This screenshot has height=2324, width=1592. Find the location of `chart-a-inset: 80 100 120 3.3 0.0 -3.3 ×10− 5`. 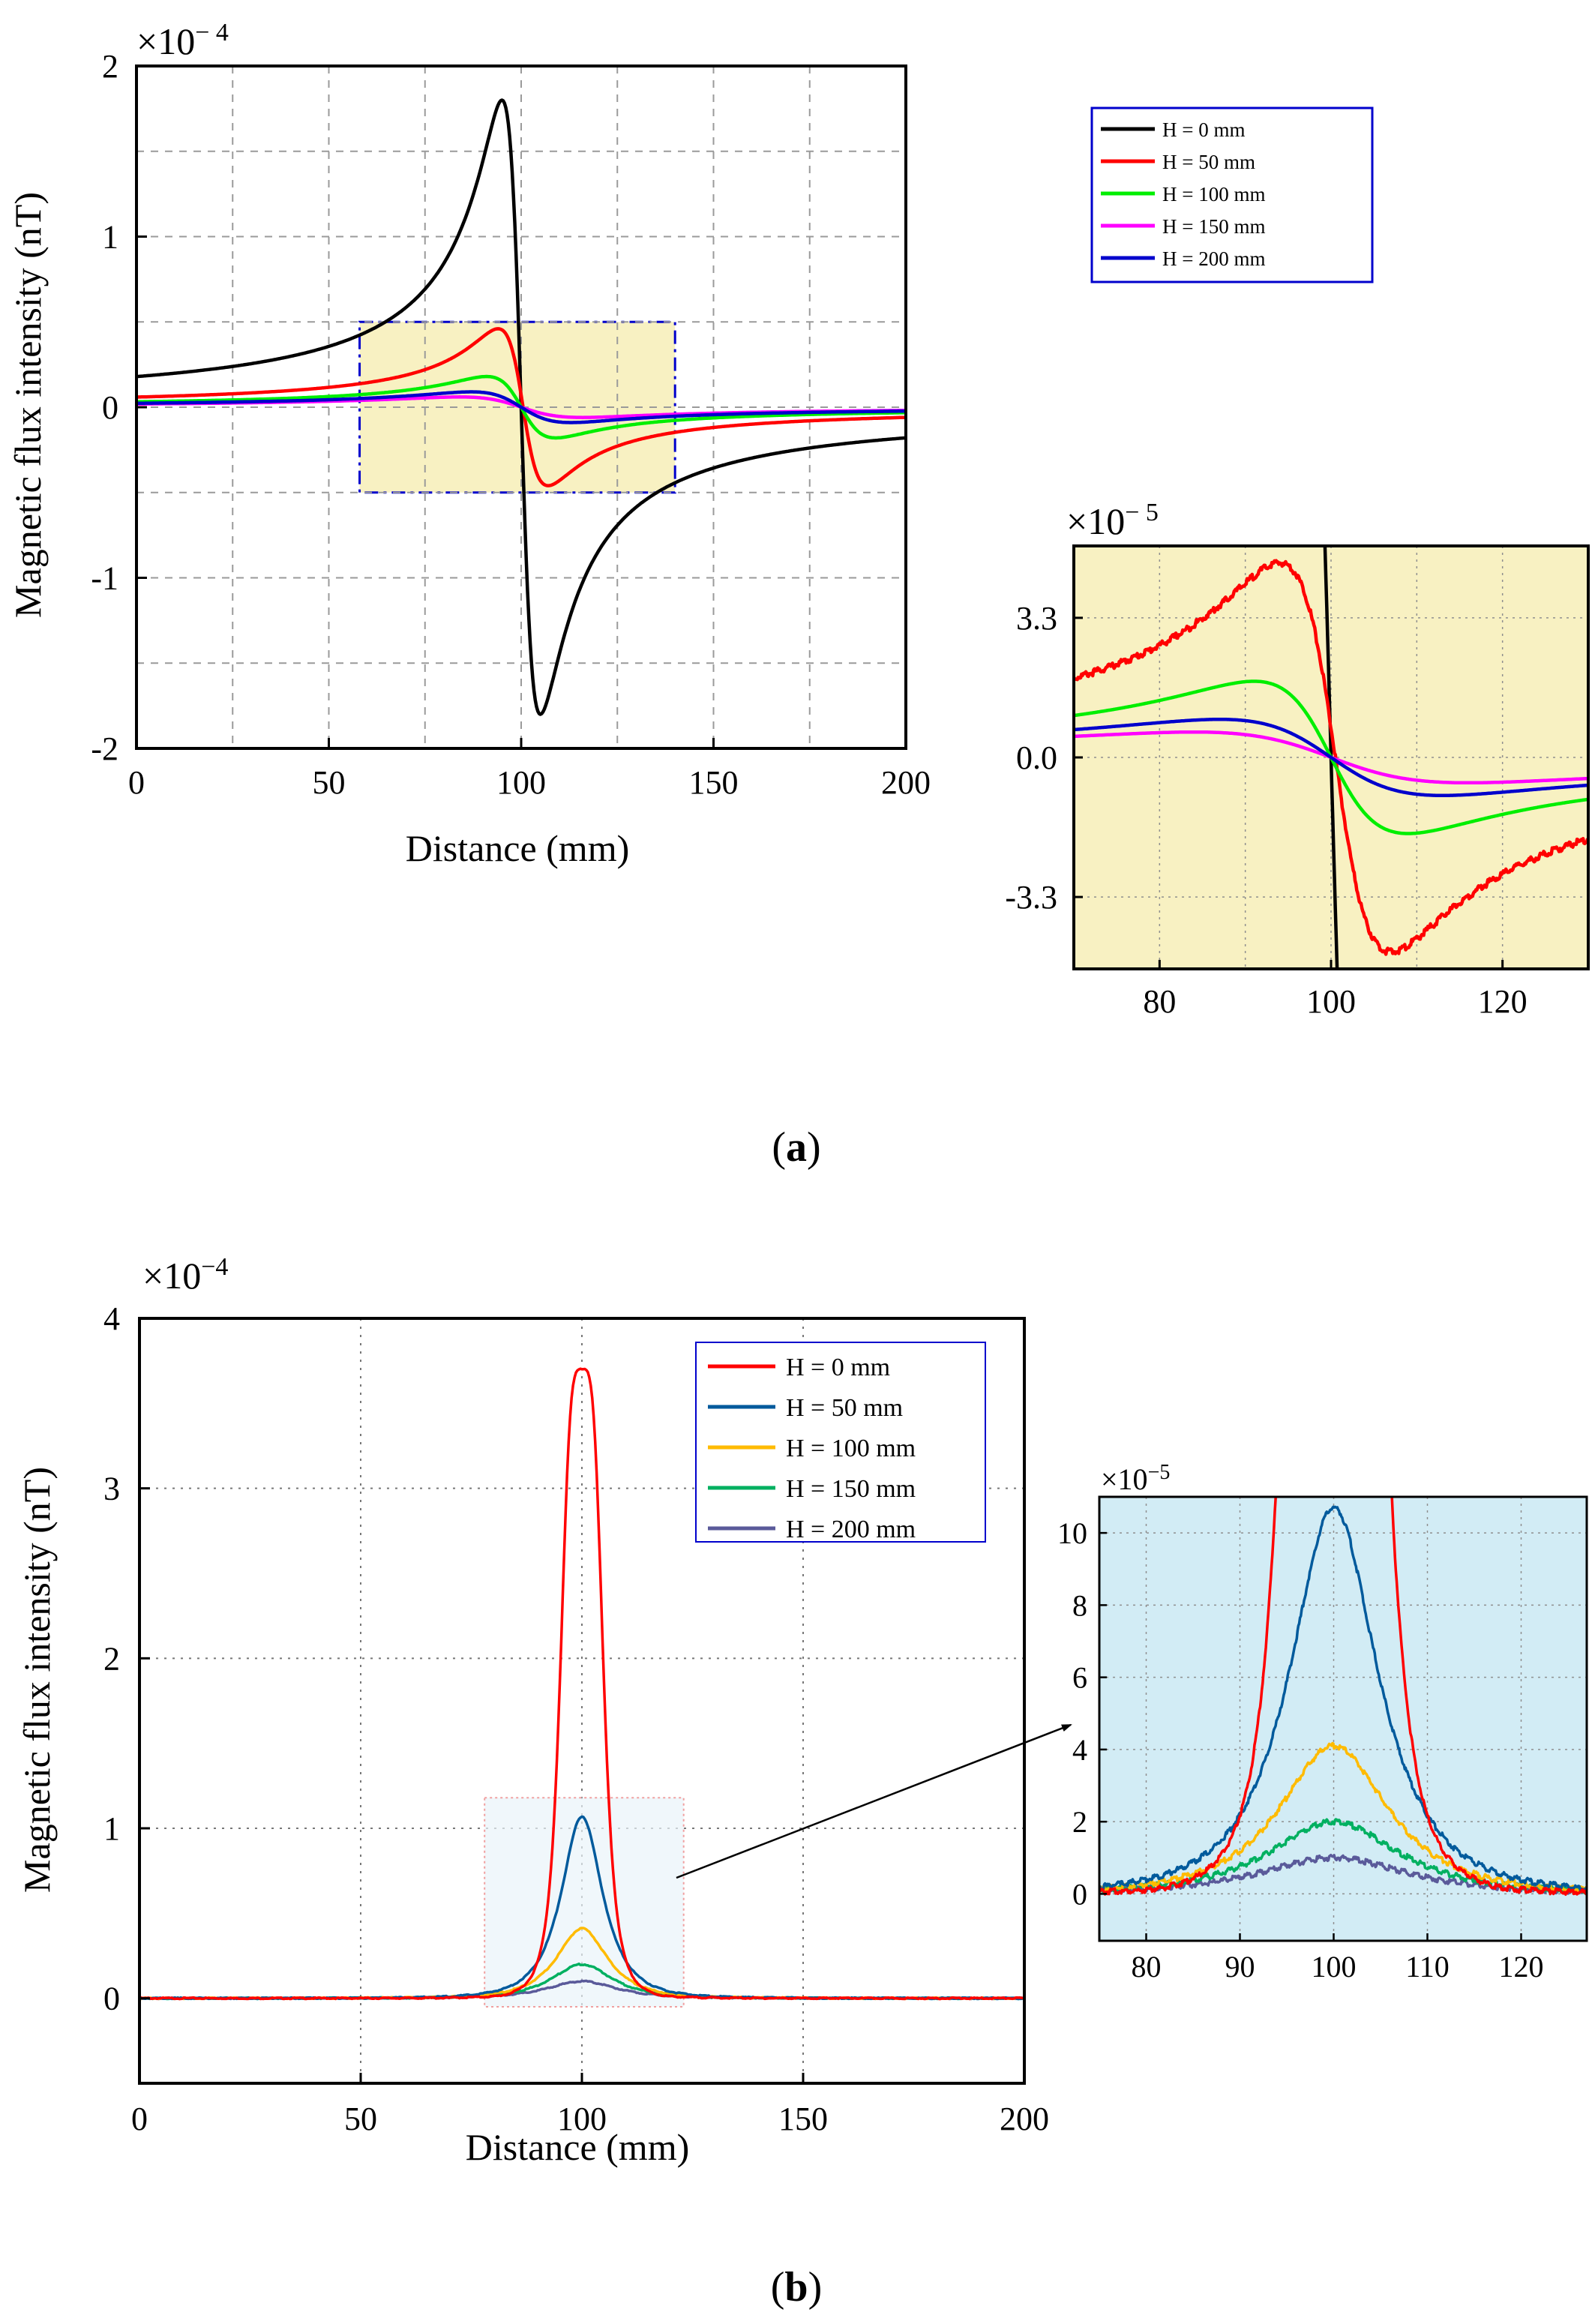

chart-a-inset: 80 100 120 3.3 0.0 -3.3 ×10− 5 is located at coordinates (1297, 759).